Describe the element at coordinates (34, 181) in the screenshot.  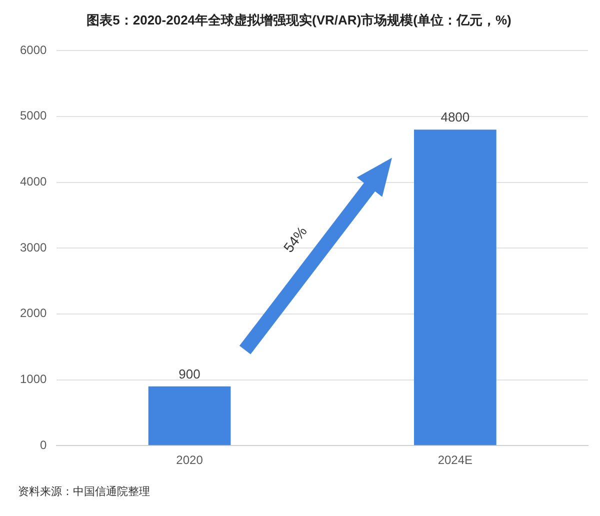
I see `y-tick-label: 4000` at that location.